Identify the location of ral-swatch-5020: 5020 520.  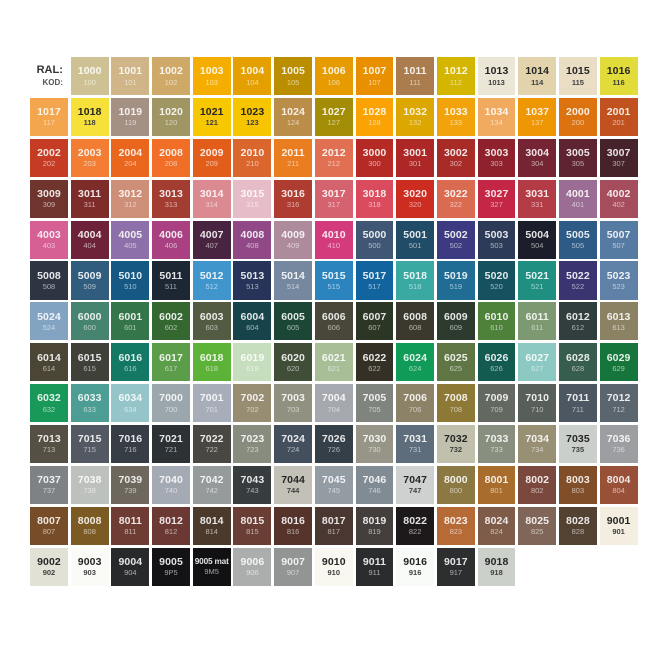
(496, 280).